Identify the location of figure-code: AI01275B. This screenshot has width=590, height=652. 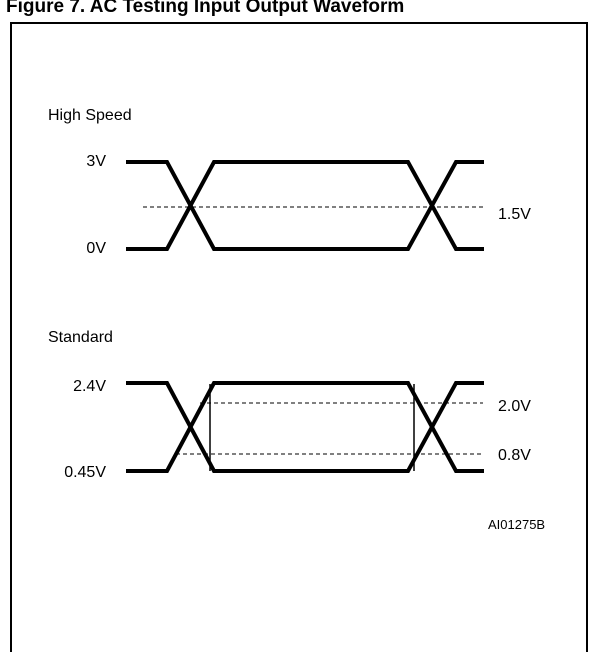
(517, 524).